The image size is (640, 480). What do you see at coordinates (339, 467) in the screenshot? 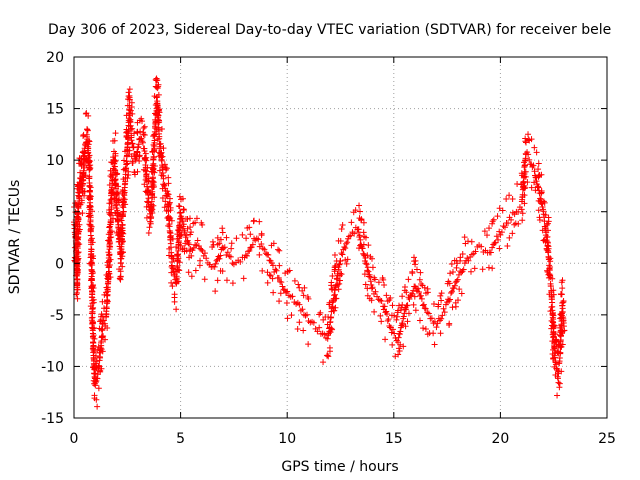
I see `x-axis-label: GPS time / hours` at bounding box center [339, 467].